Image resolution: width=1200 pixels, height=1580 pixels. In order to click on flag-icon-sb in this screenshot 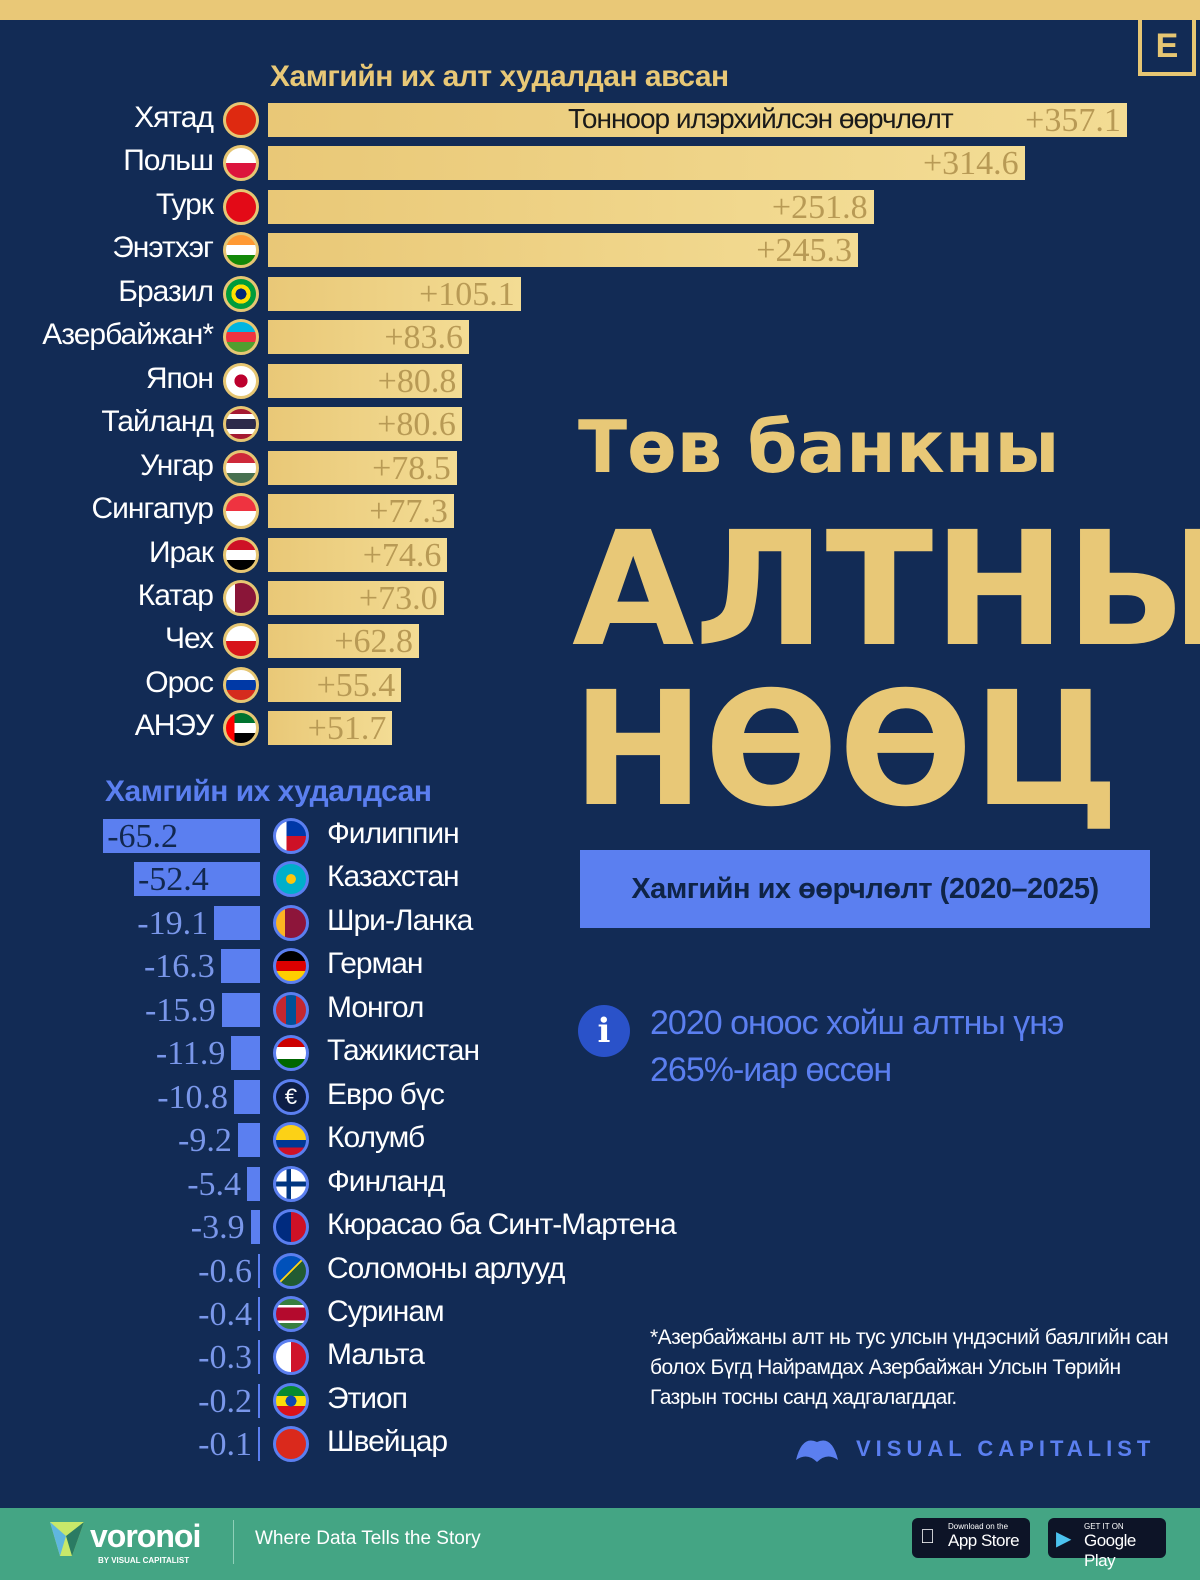, I will do `click(291, 1270)`.